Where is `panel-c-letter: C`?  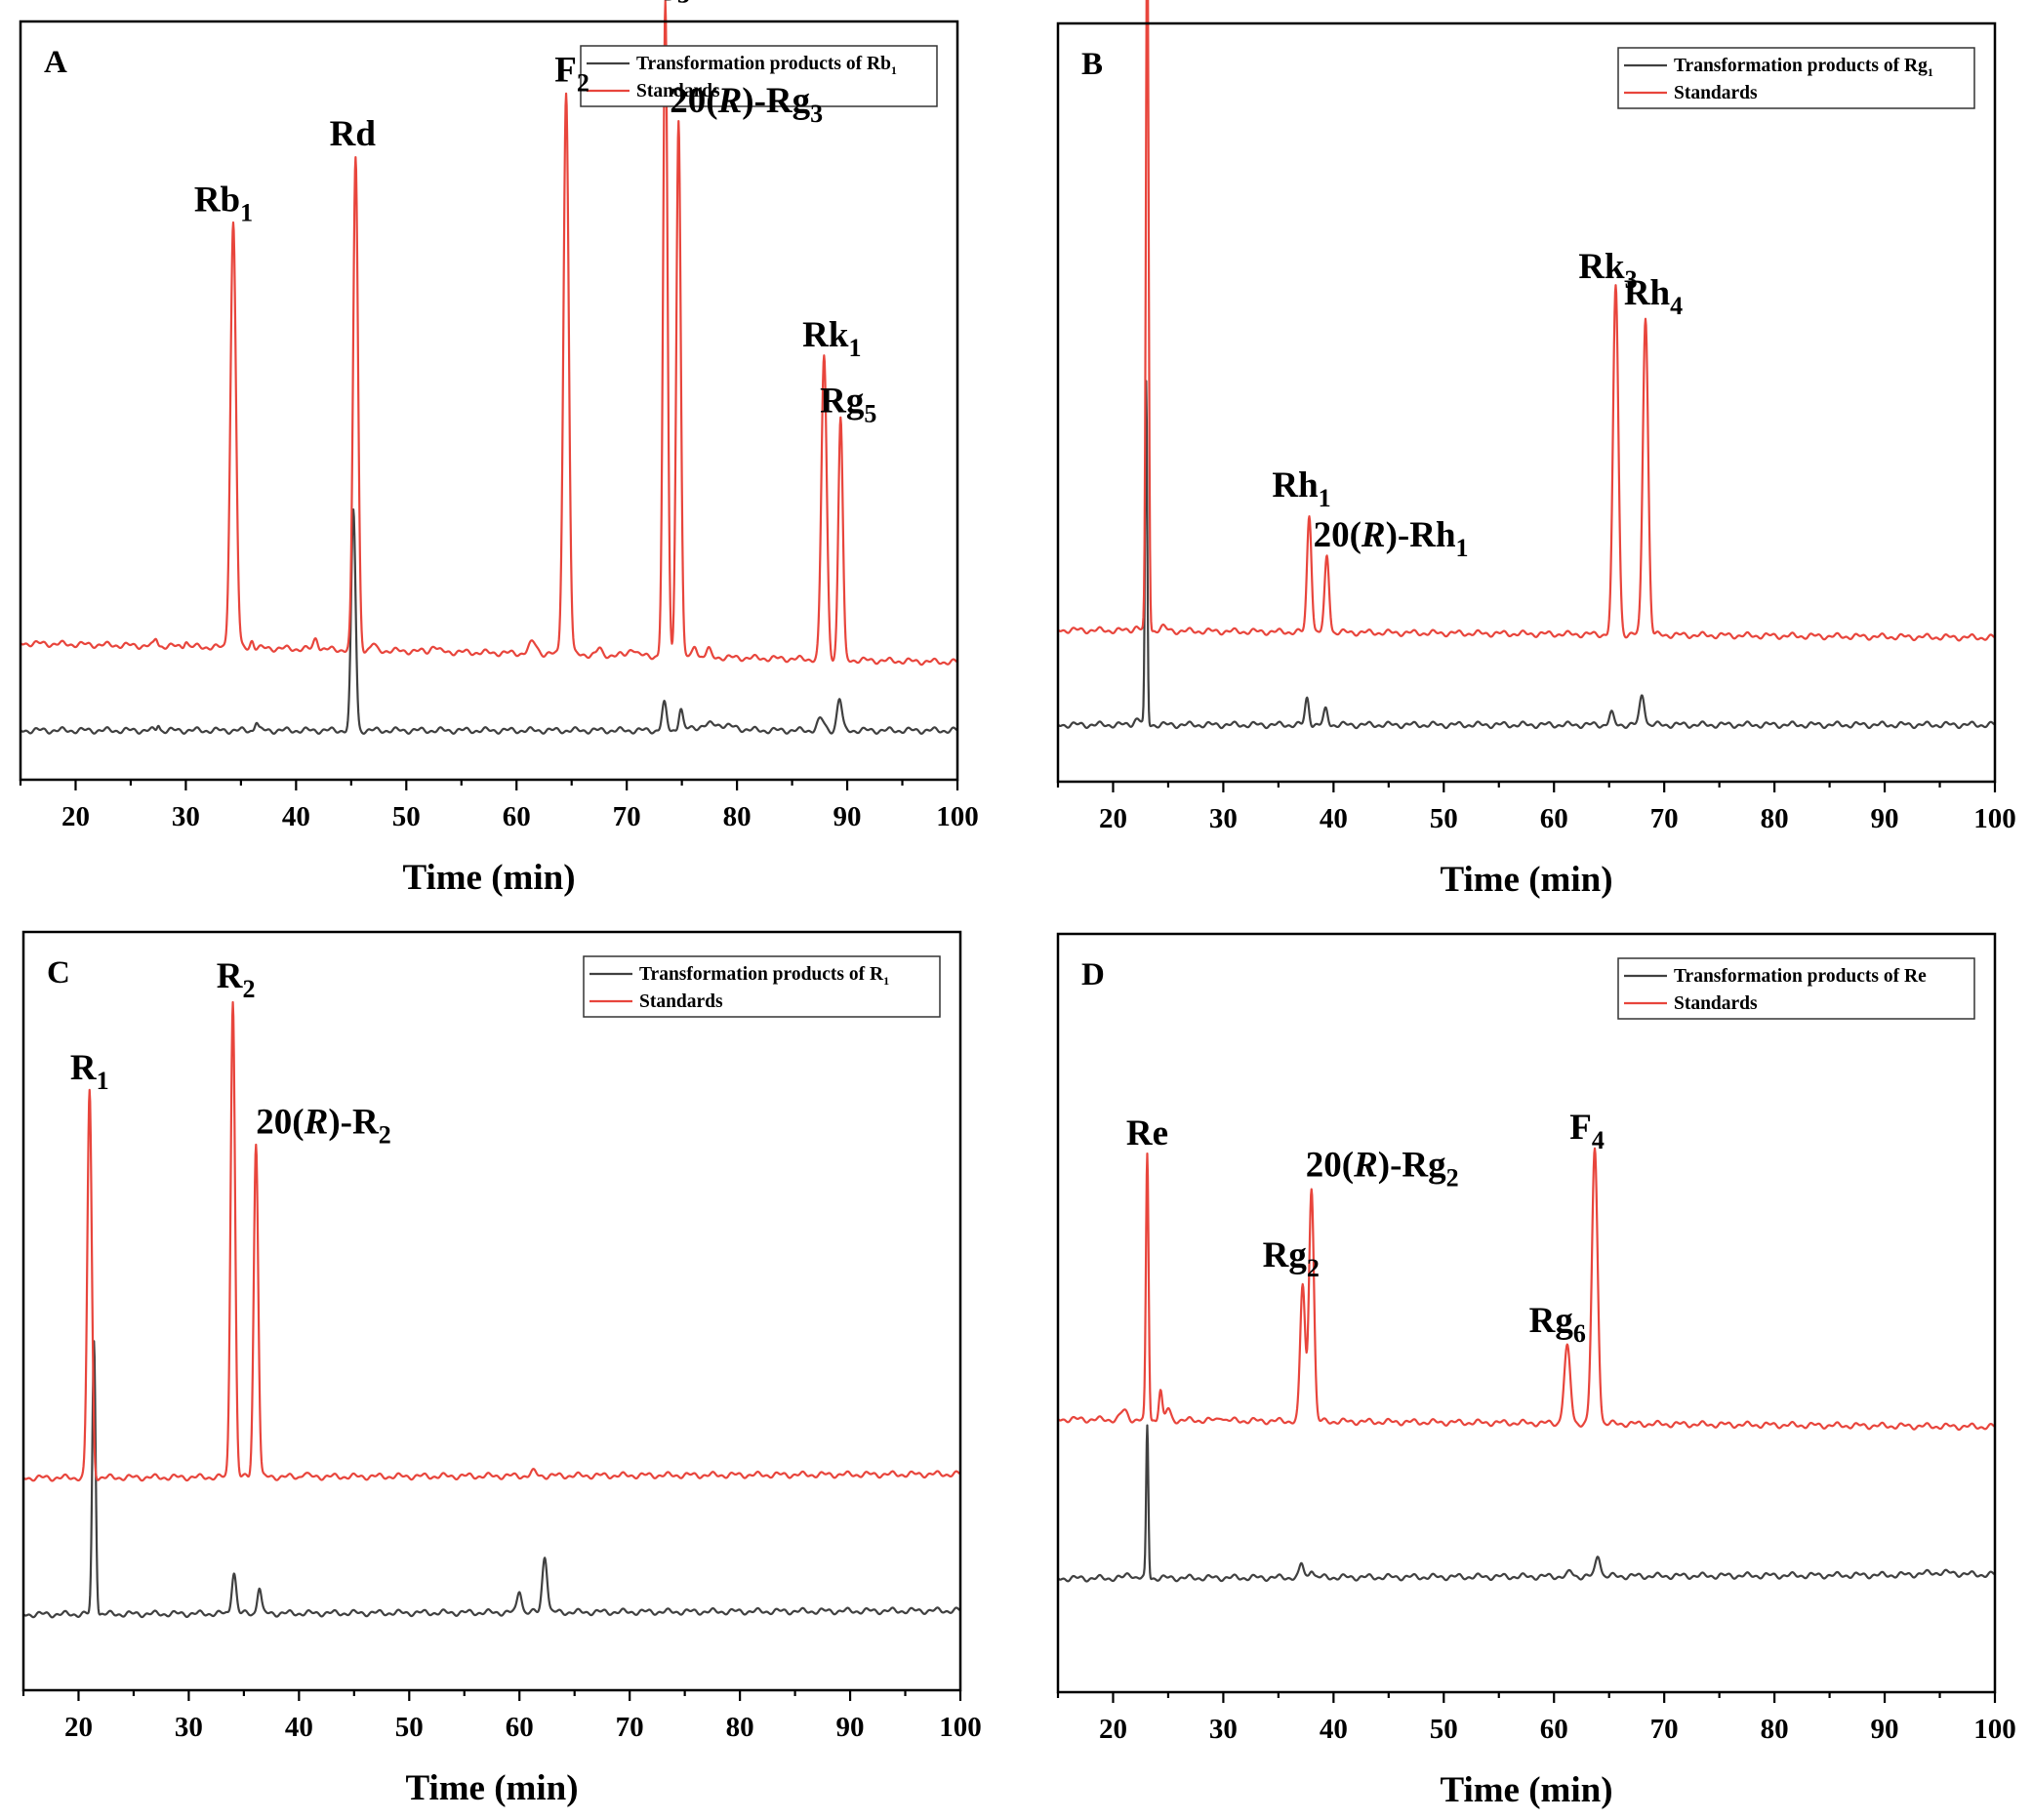 panel-c-letter: C is located at coordinates (58, 973).